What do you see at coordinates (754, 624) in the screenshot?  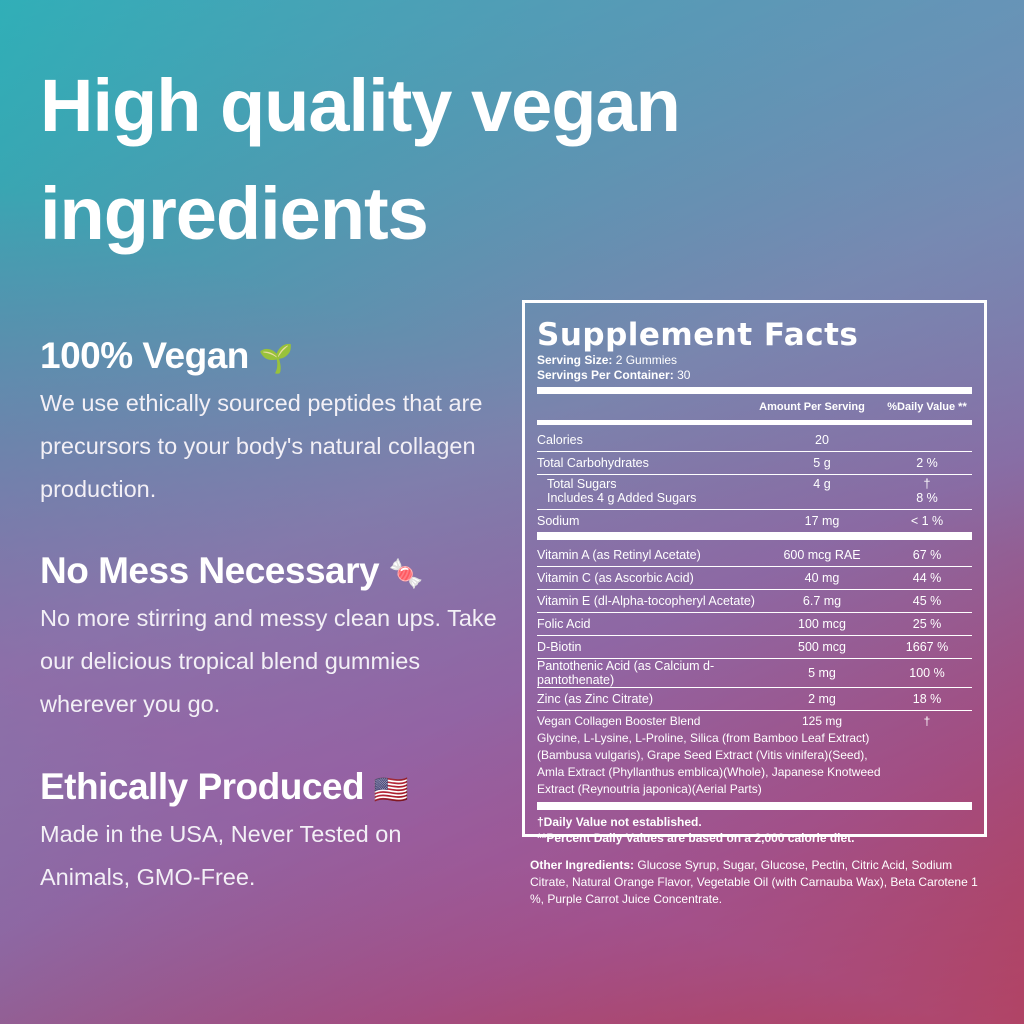 I see `table-row: Folic Acid 100 mcg 25 %` at bounding box center [754, 624].